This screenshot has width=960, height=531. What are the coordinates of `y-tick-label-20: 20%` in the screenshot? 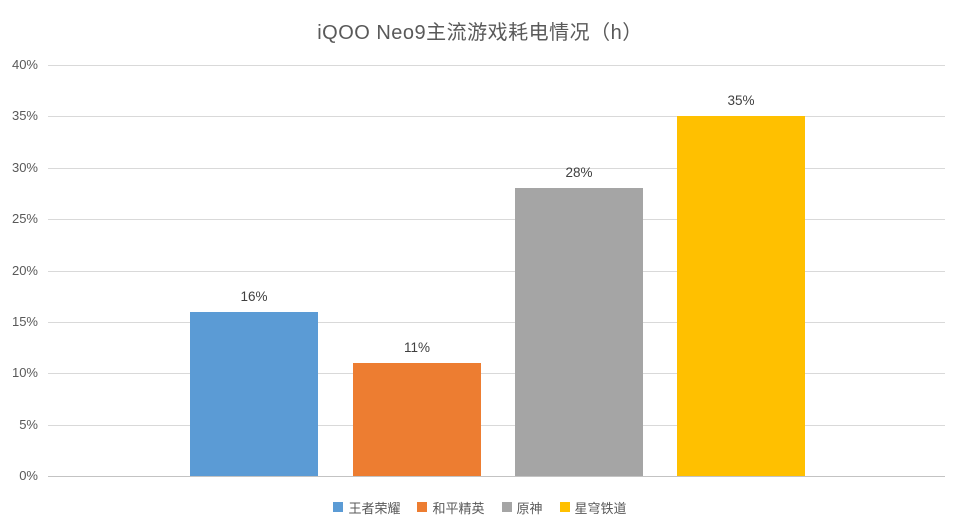 It's located at (24, 270).